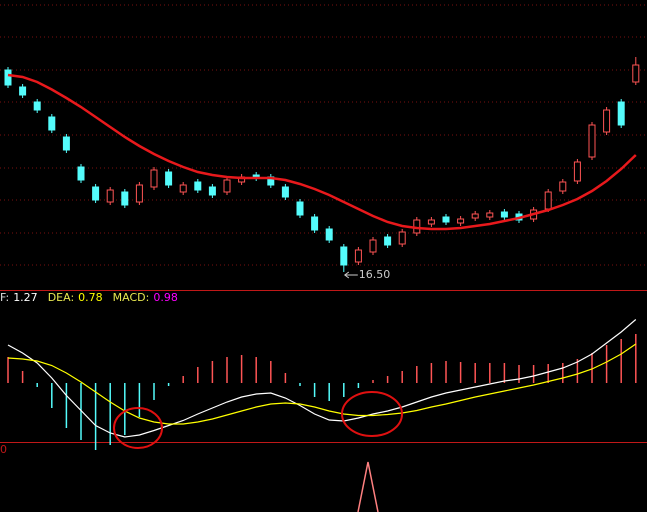 This screenshot has width=647, height=512. Describe the element at coordinates (346, 275) in the screenshot. I see `annotation-arrowhead` at that location.